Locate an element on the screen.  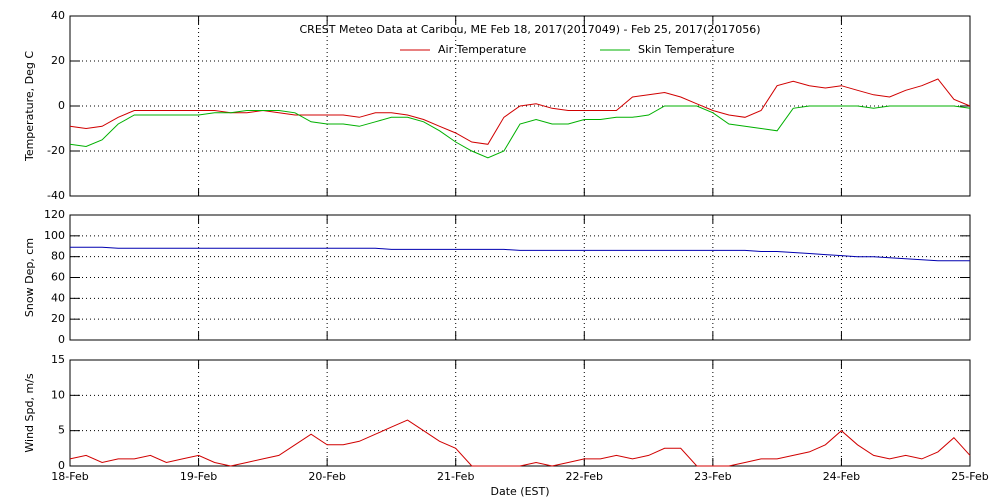
x-tick-label: 23-Feb is located at coordinates (712, 476).